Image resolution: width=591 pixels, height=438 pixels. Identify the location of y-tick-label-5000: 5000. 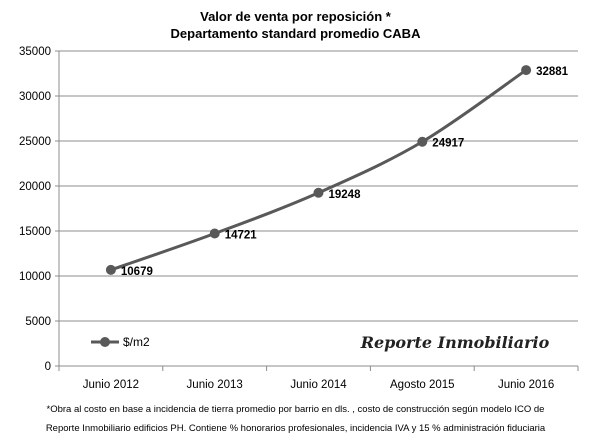
(38, 322).